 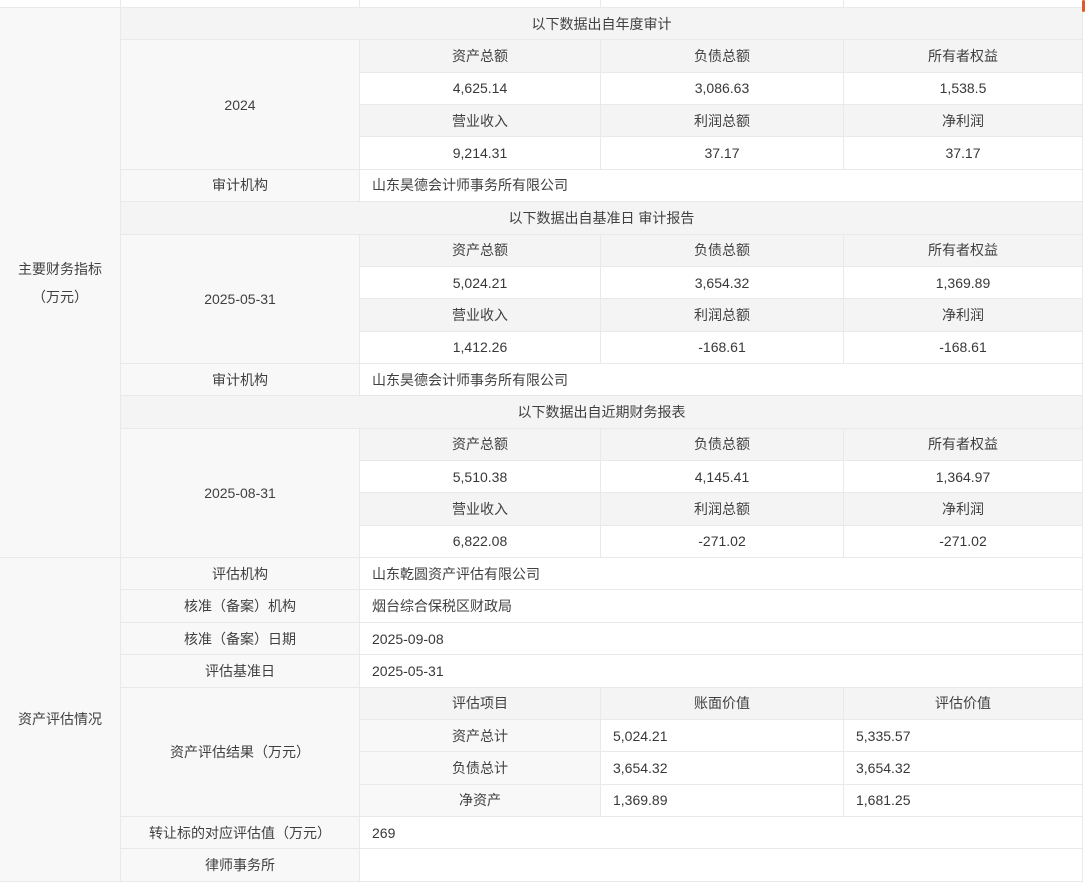 I want to click on transfer-assessed-value-label: 转让标的对应评估值（万元）, so click(x=240, y=833).